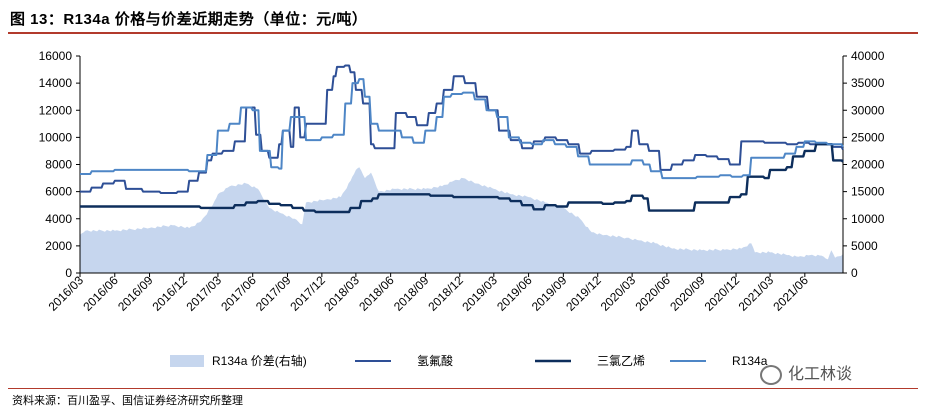  What do you see at coordinates (479, 293) in the screenshot?
I see `x-tick-label: 2019/03` at bounding box center [479, 293].